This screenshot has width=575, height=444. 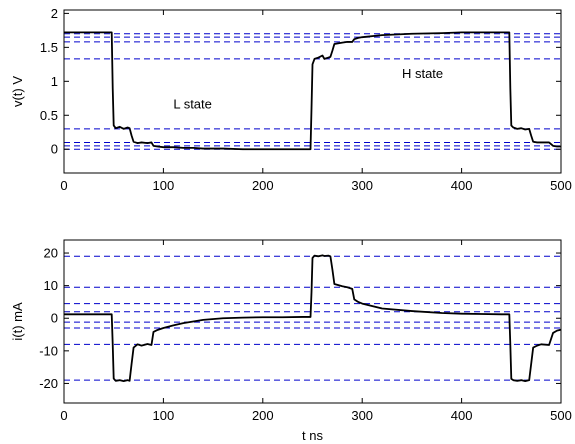 I want to click on y-tick-label: -10, so click(x=48, y=350).